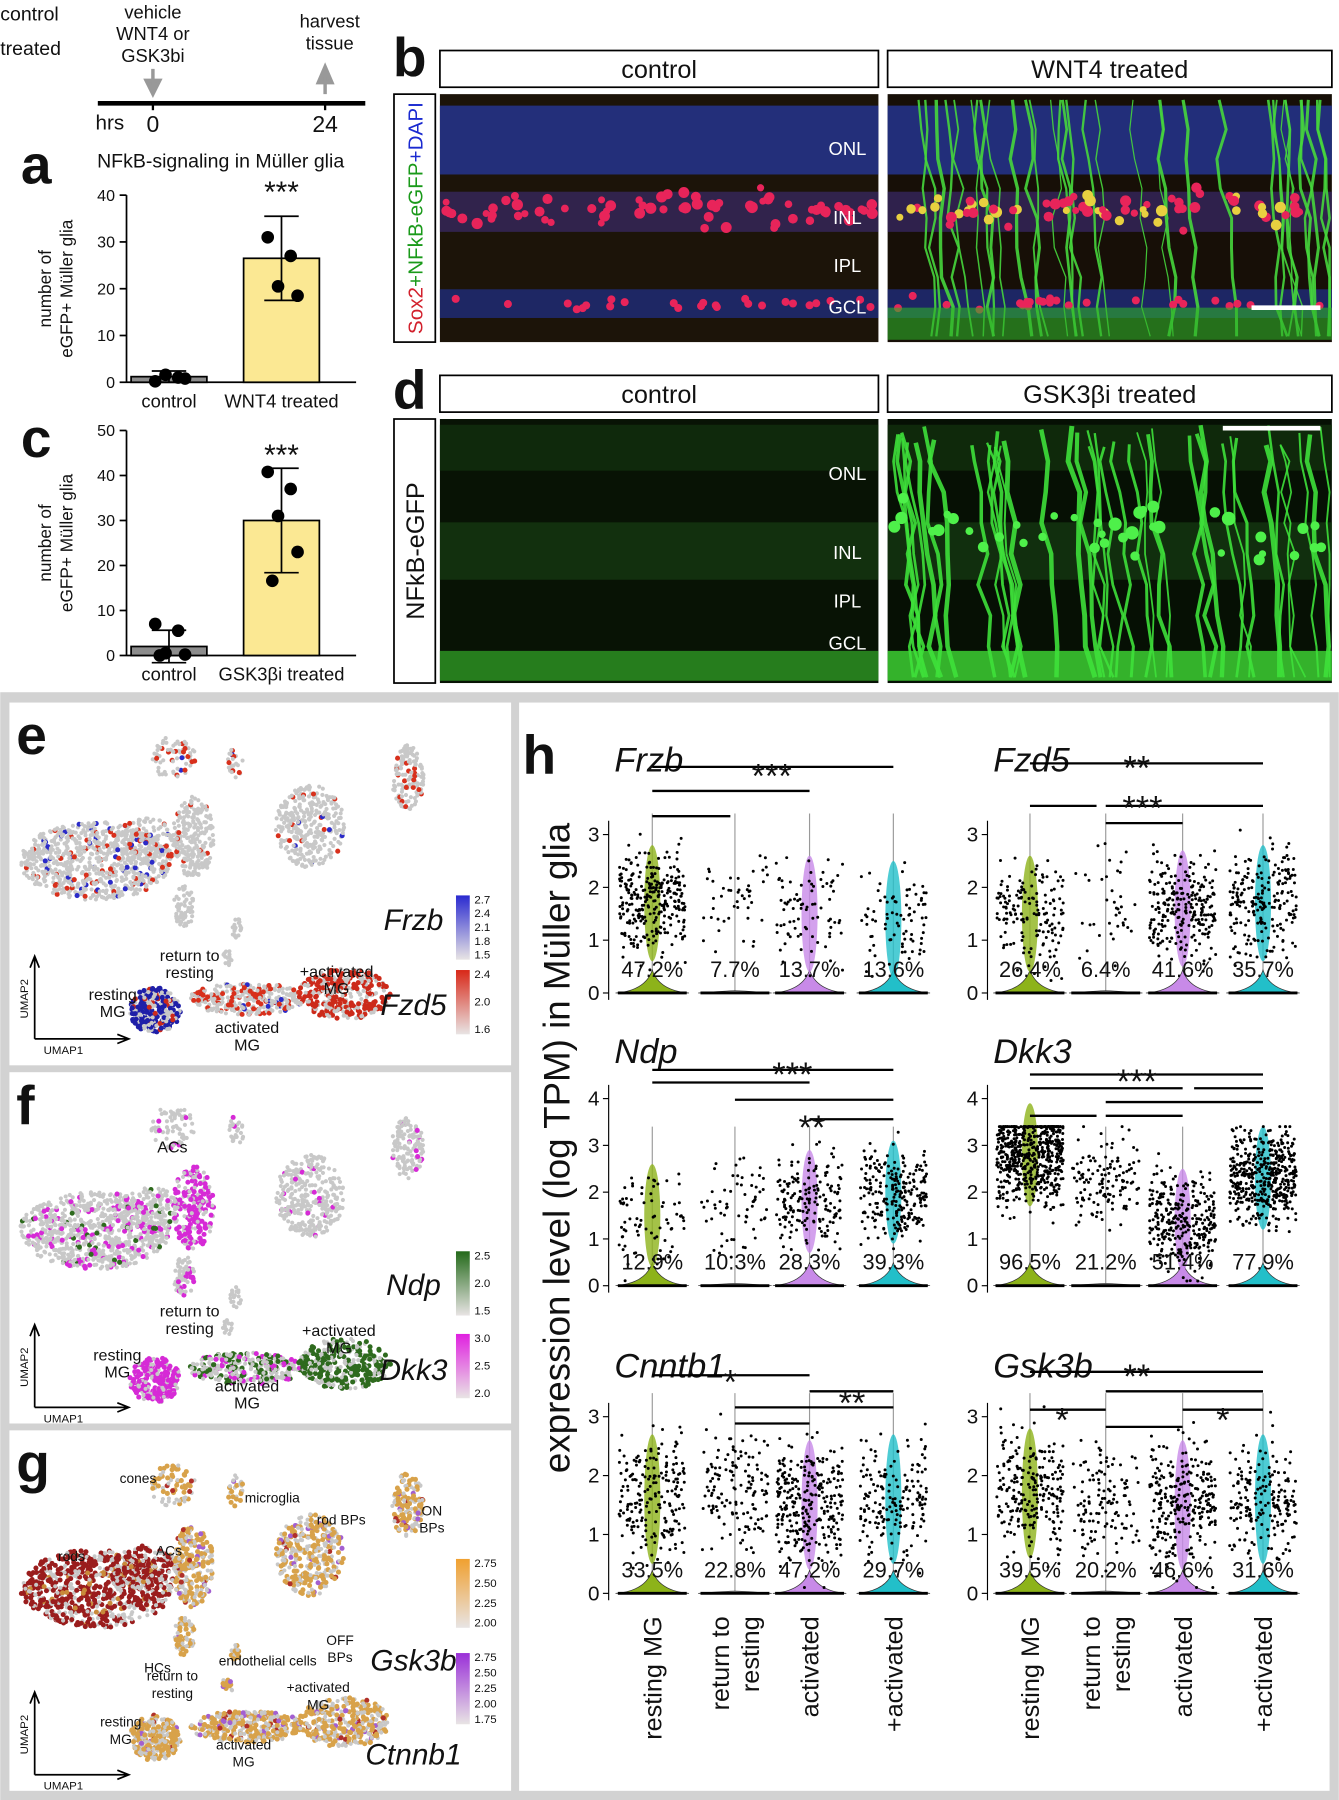 This screenshot has width=1339, height=1800. What do you see at coordinates (482, 942) in the screenshot?
I see `color-bar-label: 1.8` at bounding box center [482, 942].